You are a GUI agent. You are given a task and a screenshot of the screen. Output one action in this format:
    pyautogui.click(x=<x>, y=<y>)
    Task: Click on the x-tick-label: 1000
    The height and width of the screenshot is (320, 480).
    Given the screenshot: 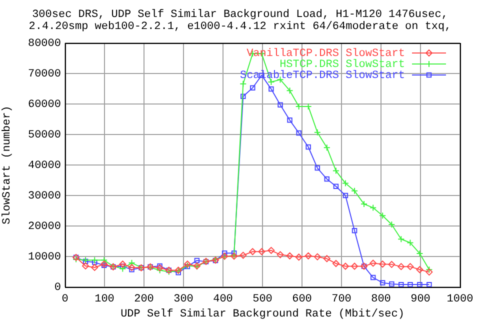 What is the action you would take?
    pyautogui.click(x=460, y=300)
    